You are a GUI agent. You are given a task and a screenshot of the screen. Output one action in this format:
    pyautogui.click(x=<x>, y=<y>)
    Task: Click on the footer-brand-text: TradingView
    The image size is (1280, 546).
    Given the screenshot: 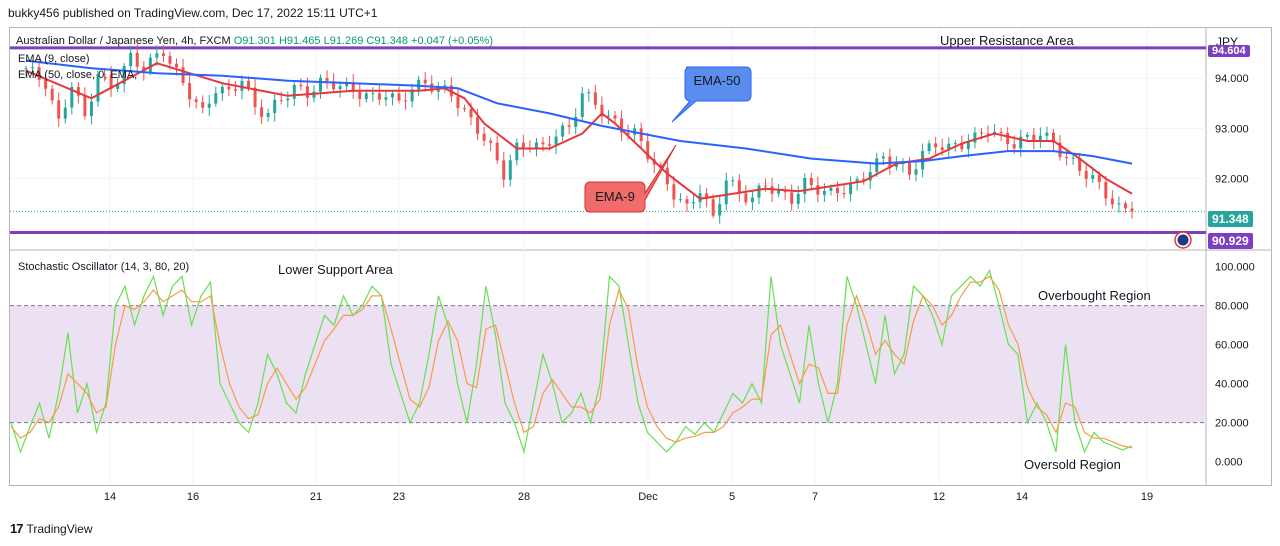 What is the action you would take?
    pyautogui.click(x=59, y=528)
    